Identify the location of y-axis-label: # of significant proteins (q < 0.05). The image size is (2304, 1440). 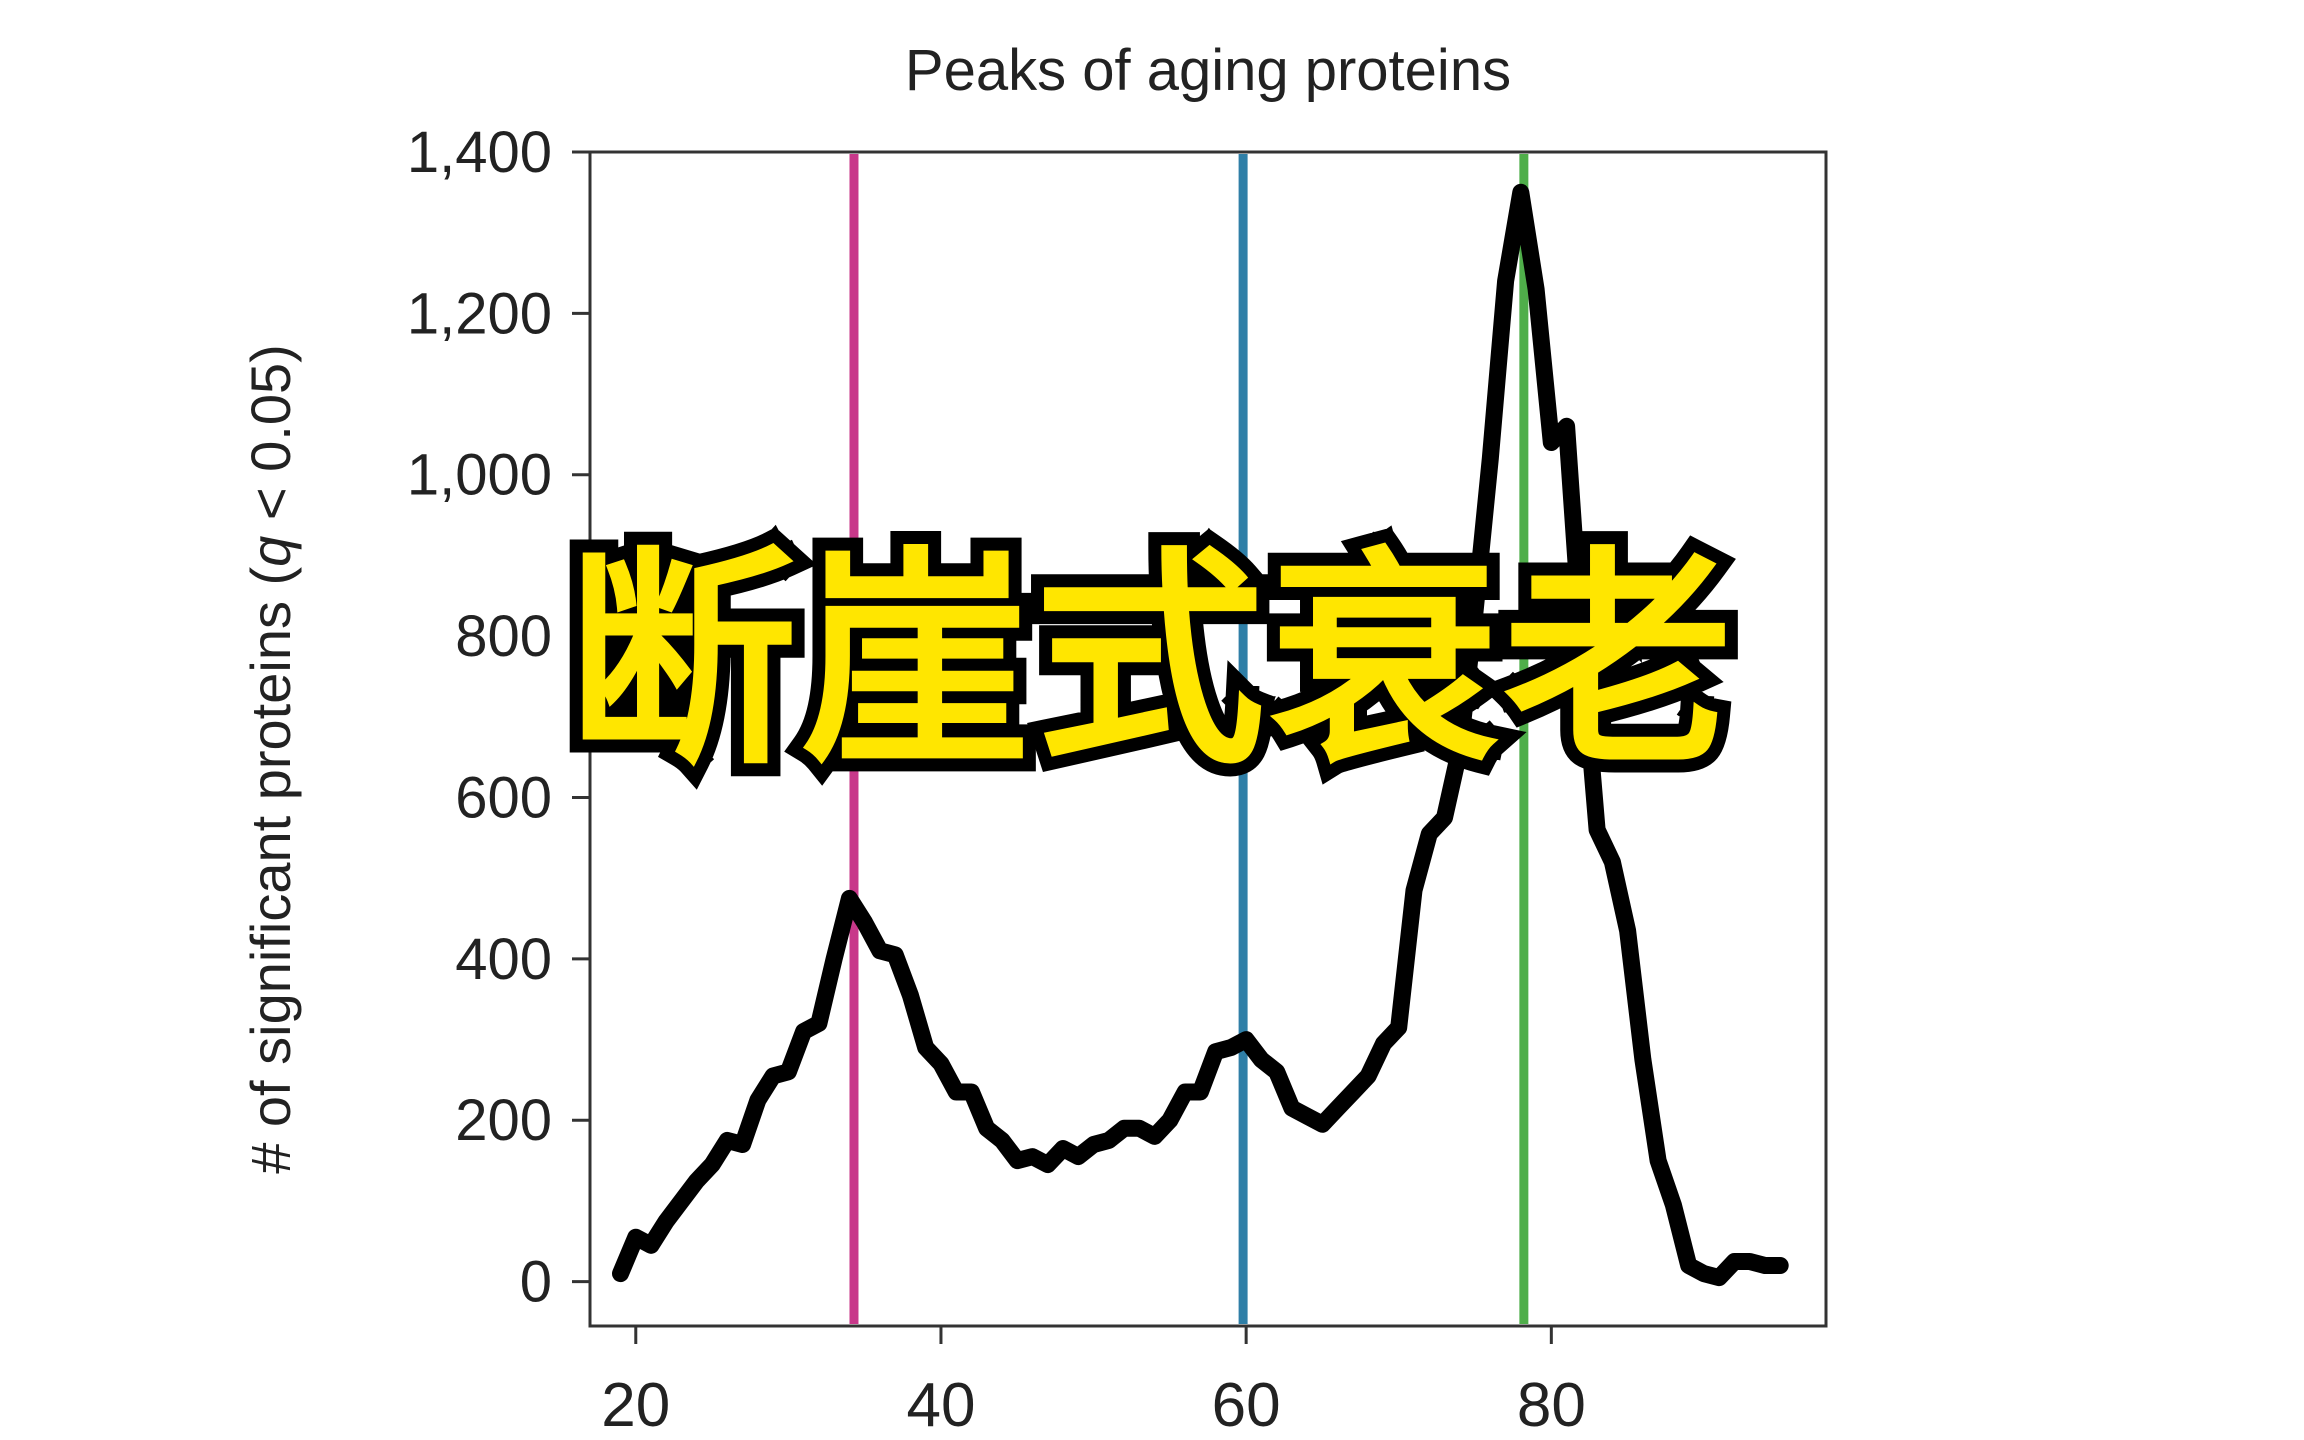
(270, 759).